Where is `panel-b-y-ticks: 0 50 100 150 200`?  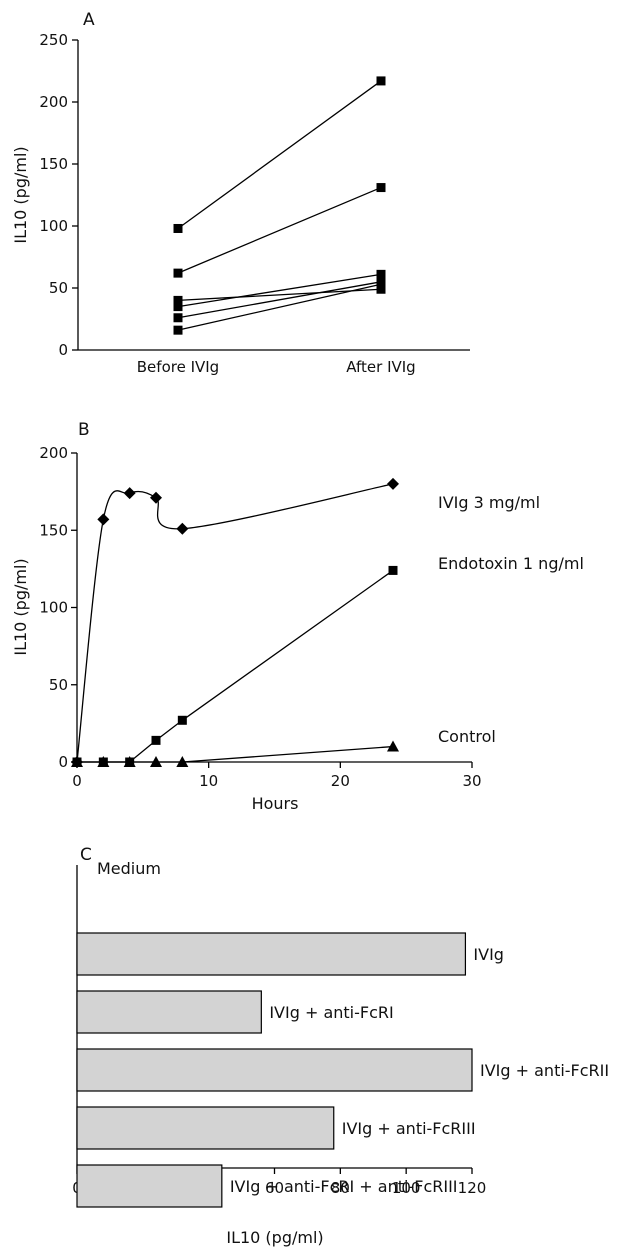
panel-b-y-ticks: 0 50 100 150 200 is located at coordinates (58, 607).